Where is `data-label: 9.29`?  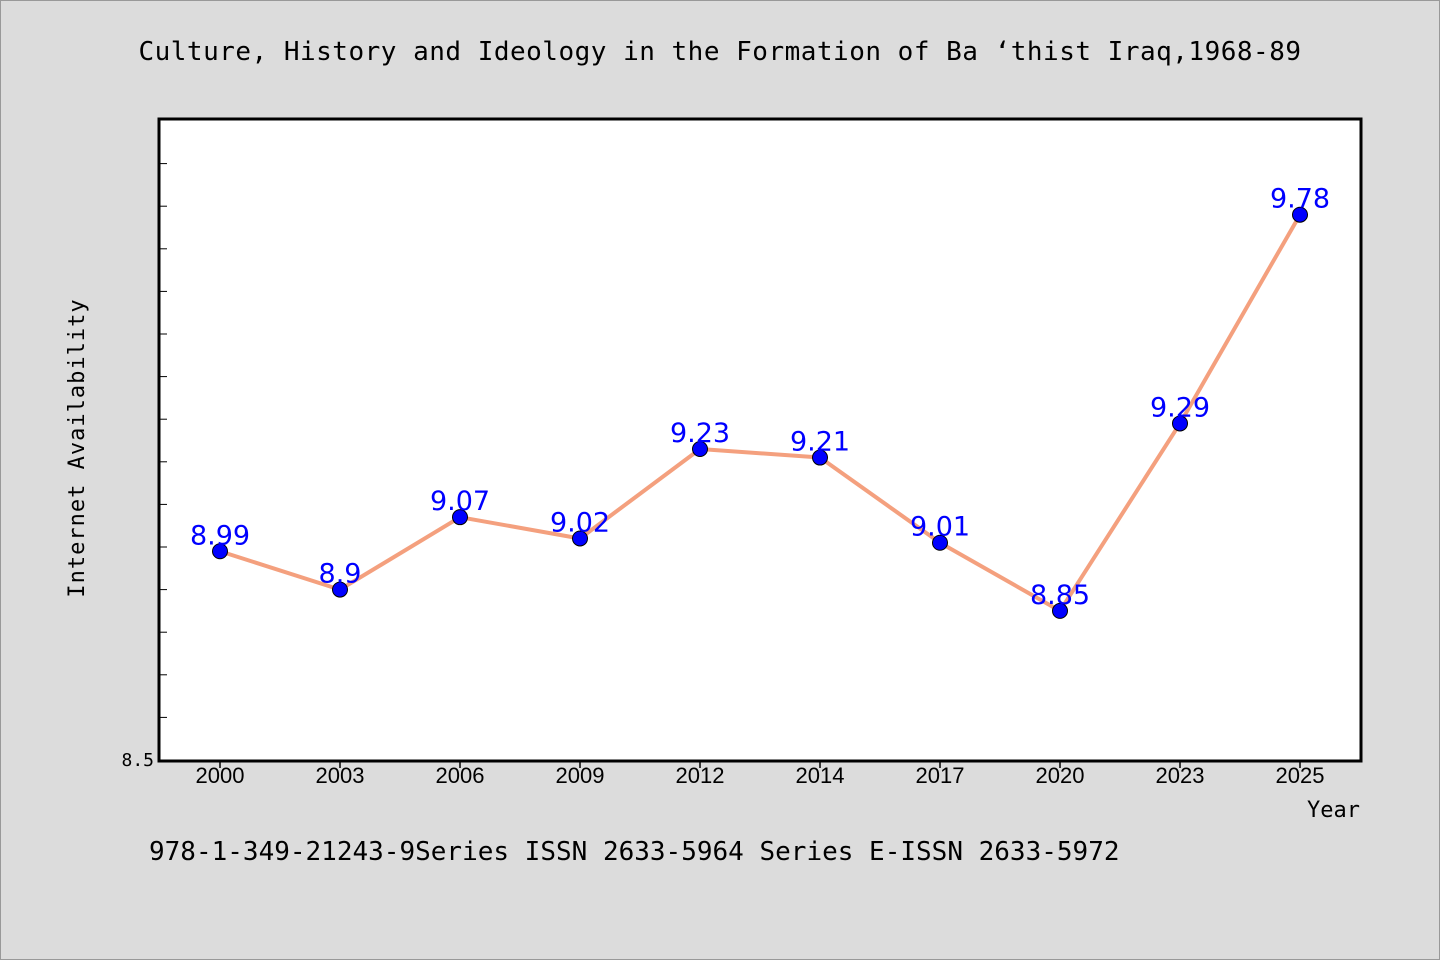
data-label: 9.29 is located at coordinates (1180, 407).